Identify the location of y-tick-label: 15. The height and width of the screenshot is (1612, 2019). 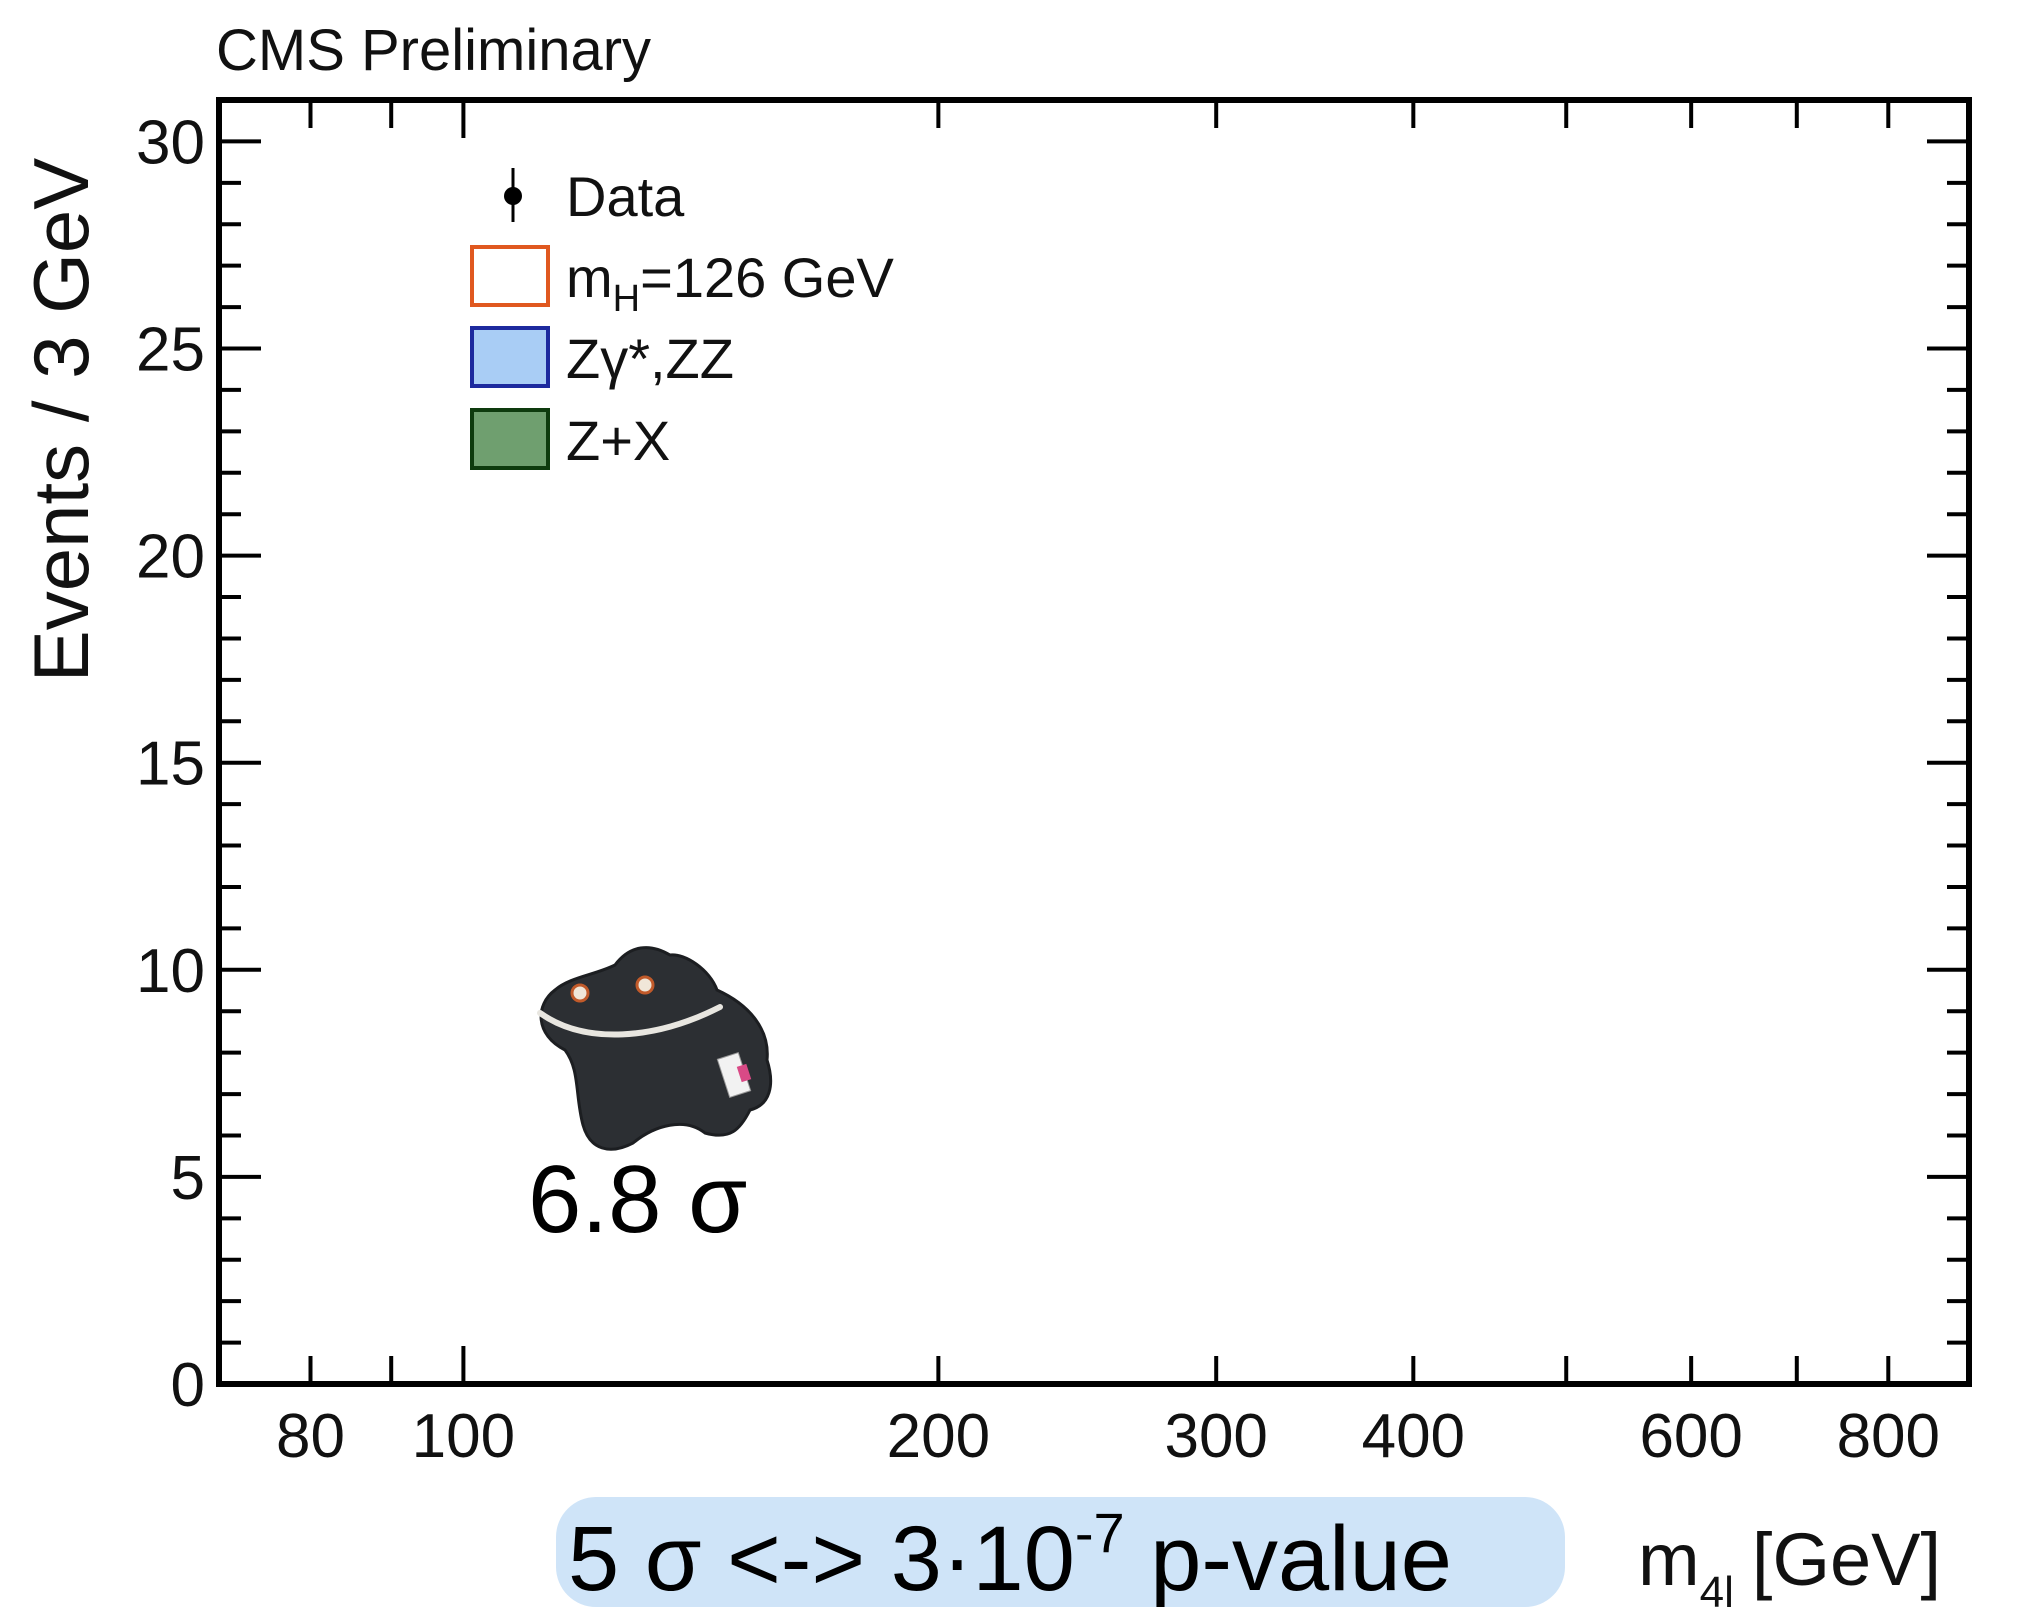
(170, 764).